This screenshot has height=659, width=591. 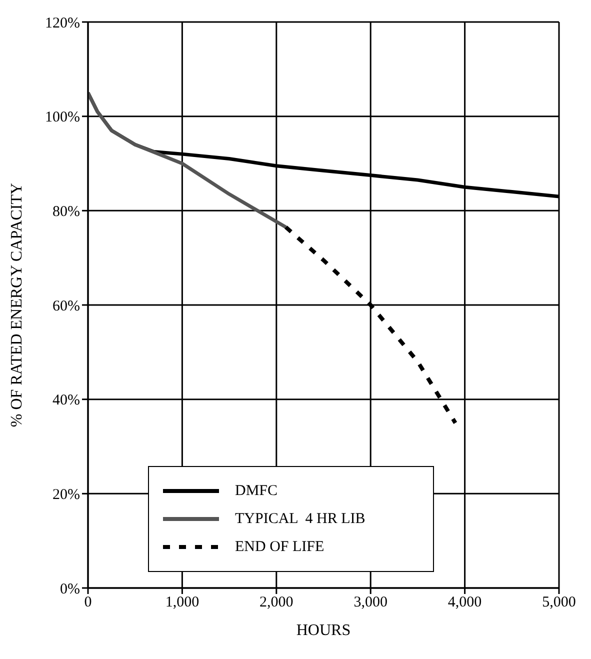 What do you see at coordinates (66, 494) in the screenshot?
I see `y-tick-label: 20%` at bounding box center [66, 494].